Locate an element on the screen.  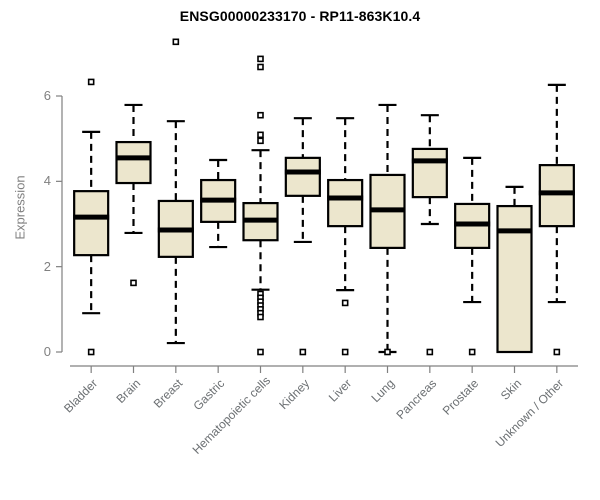
y-tick-label: 6 is located at coordinates (47, 95).